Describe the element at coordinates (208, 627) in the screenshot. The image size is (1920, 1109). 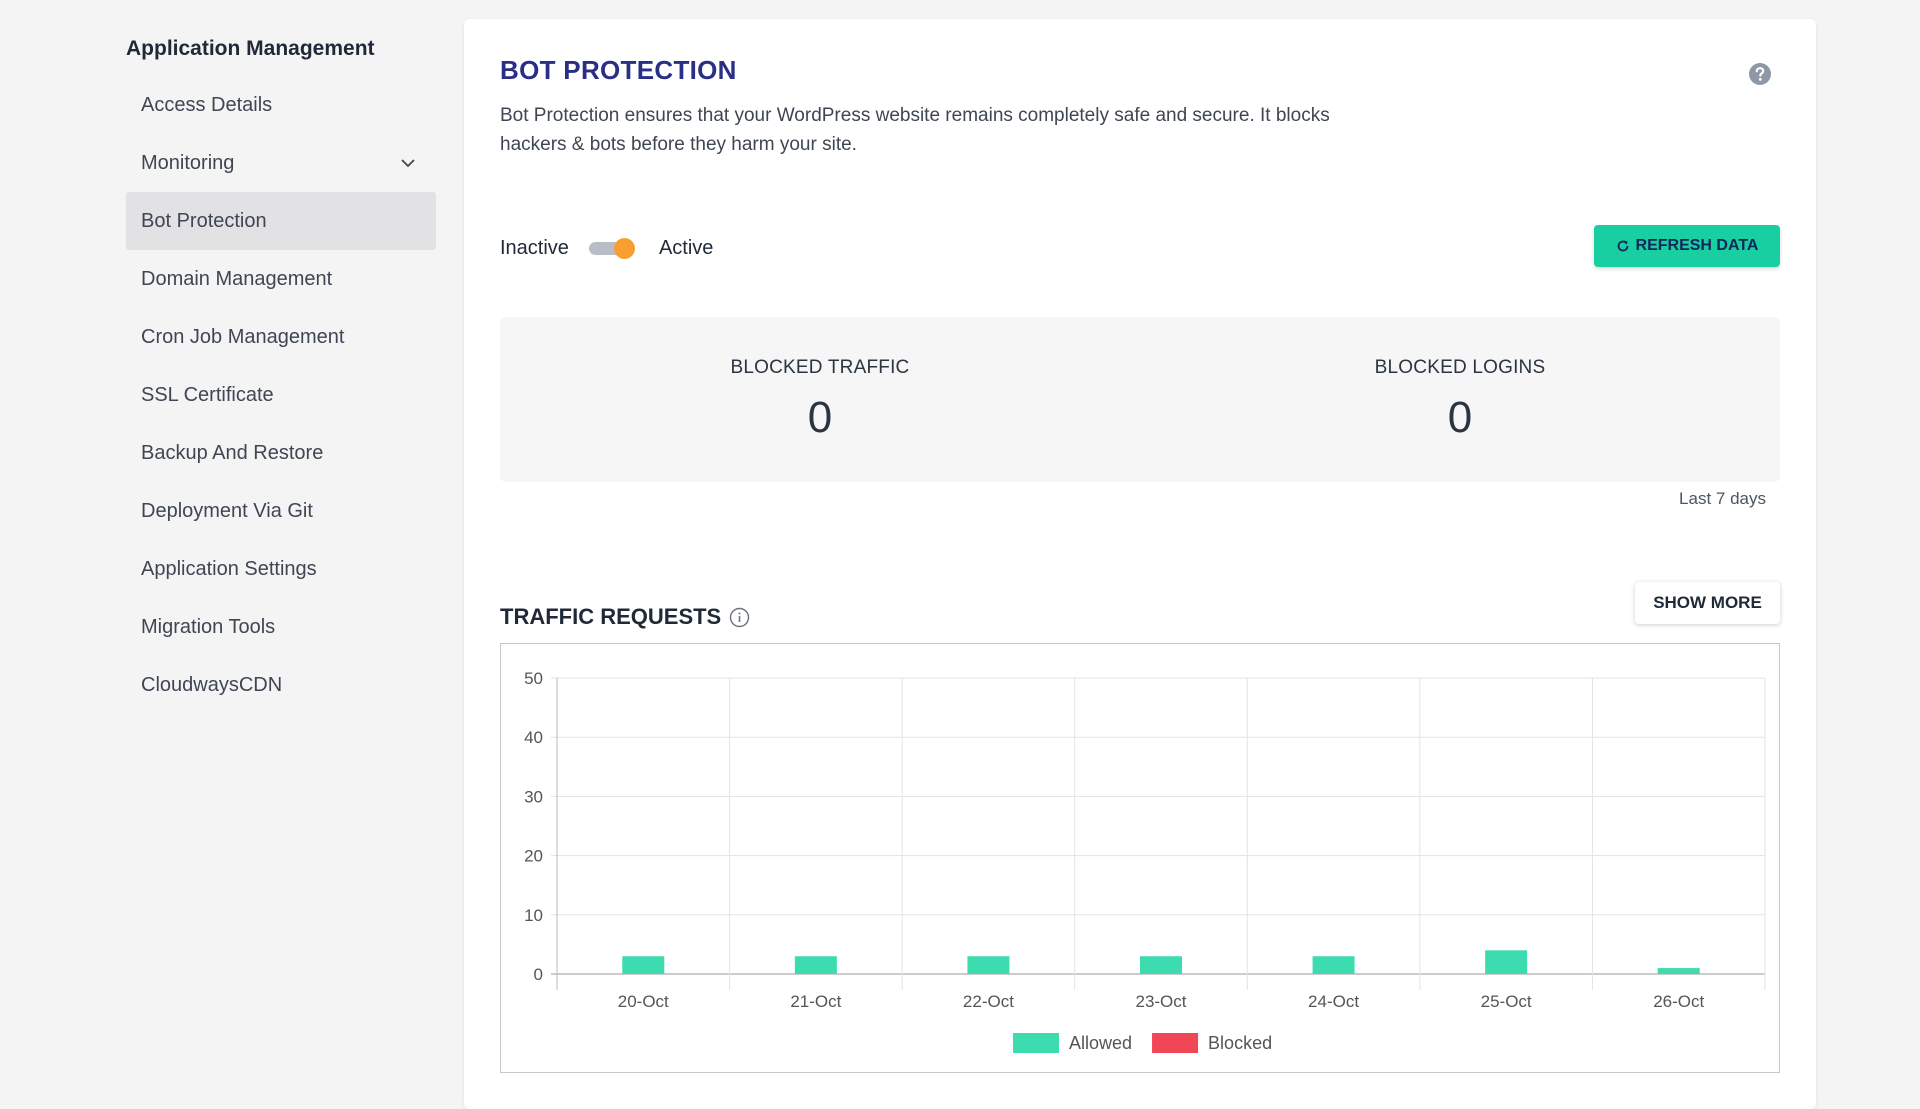
I see `sidebar-item-label: Migration Tools` at that location.